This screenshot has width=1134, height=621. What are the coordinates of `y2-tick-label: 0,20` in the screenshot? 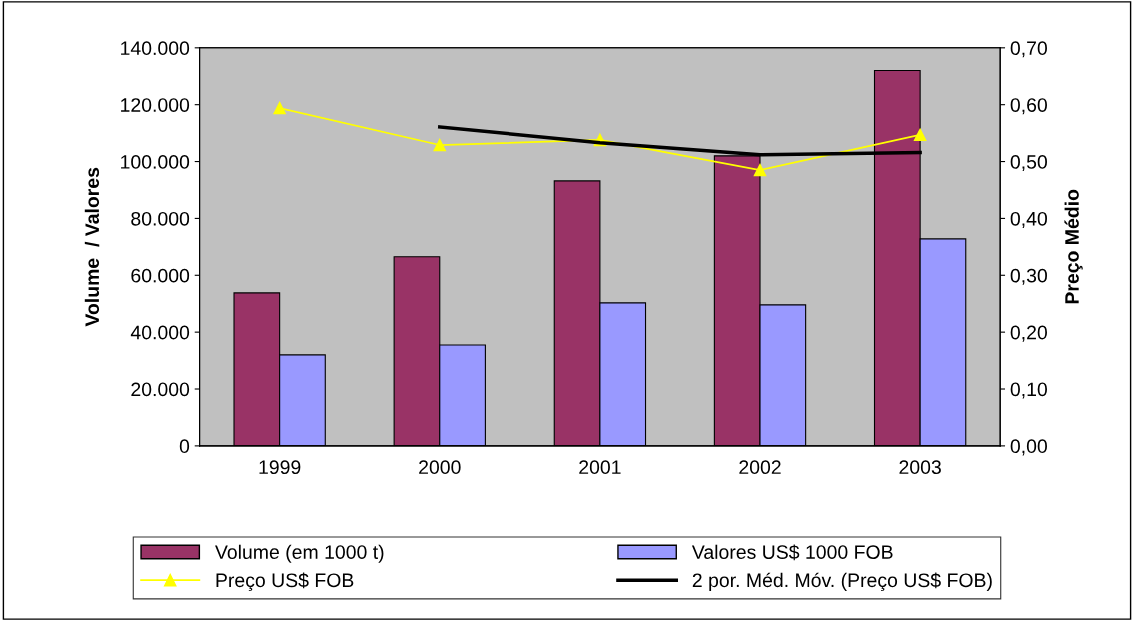 It's located at (1028, 333).